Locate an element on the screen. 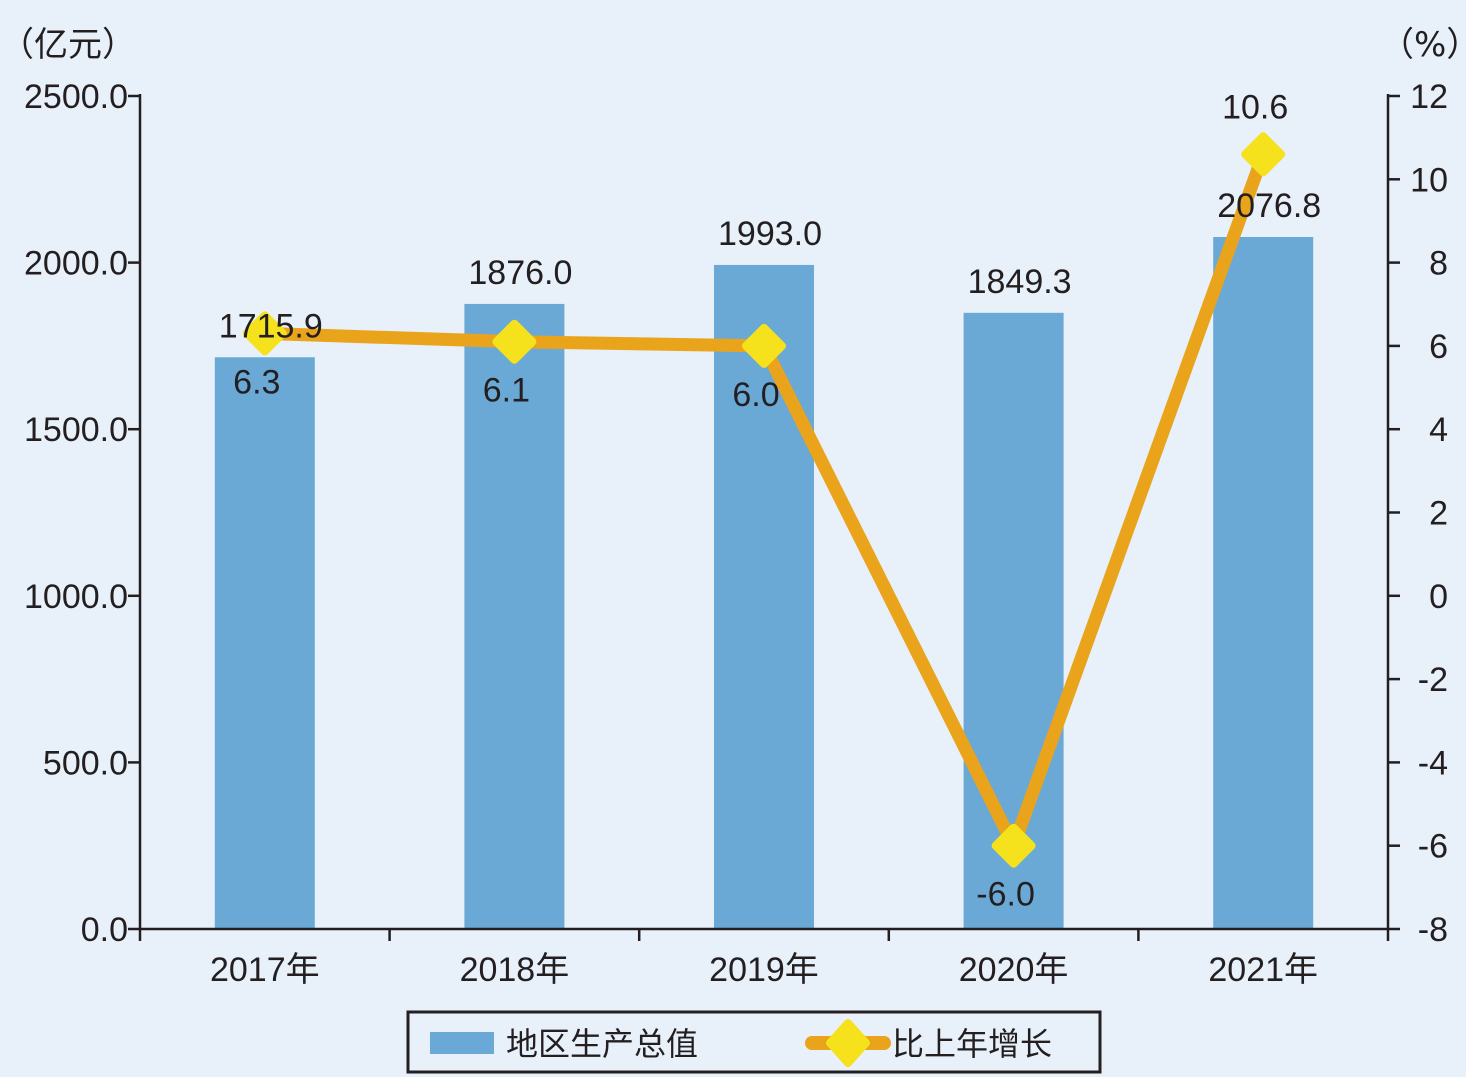  bar-value-label: 1849.3 is located at coordinates (1020, 282).